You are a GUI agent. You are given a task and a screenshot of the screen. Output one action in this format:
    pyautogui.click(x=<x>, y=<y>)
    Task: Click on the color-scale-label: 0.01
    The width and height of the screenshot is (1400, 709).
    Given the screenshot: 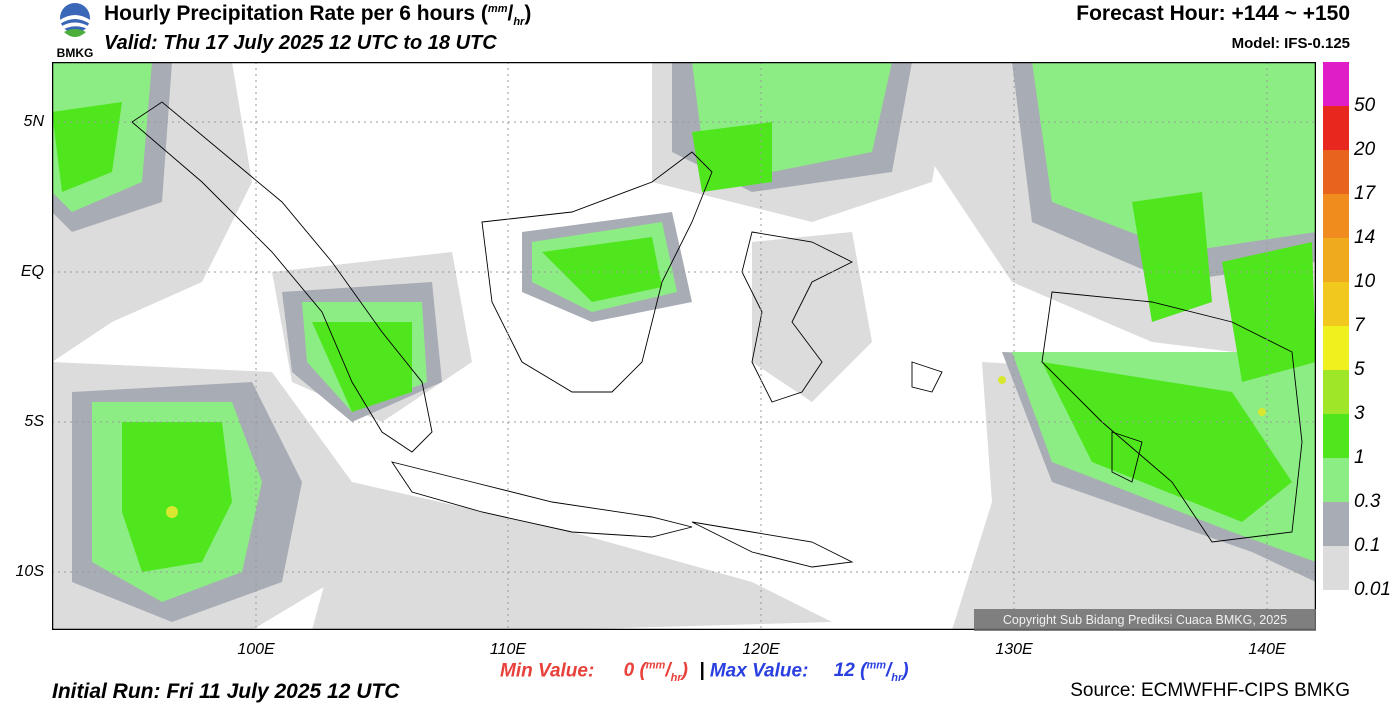 What is the action you would take?
    pyautogui.click(x=1372, y=589)
    